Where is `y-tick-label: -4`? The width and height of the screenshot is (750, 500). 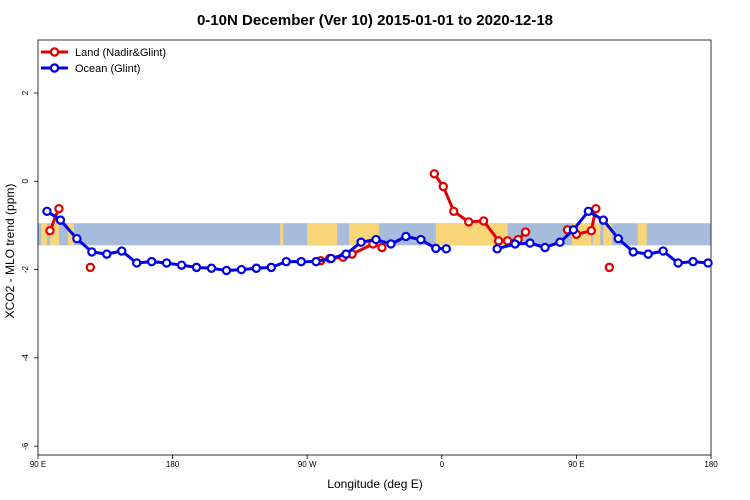 y-tick-label: -4 is located at coordinates (25, 358).